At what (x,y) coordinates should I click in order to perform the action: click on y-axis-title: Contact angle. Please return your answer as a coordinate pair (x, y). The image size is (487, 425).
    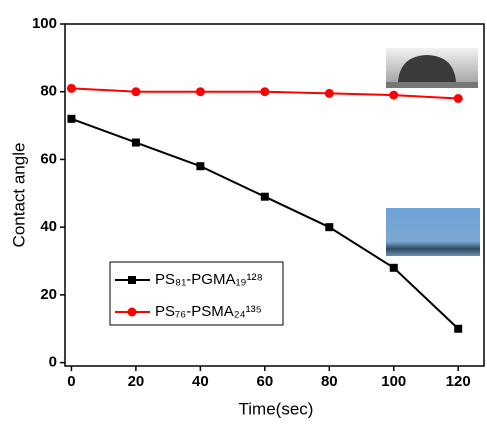
    Looking at the image, I should click on (18, 195).